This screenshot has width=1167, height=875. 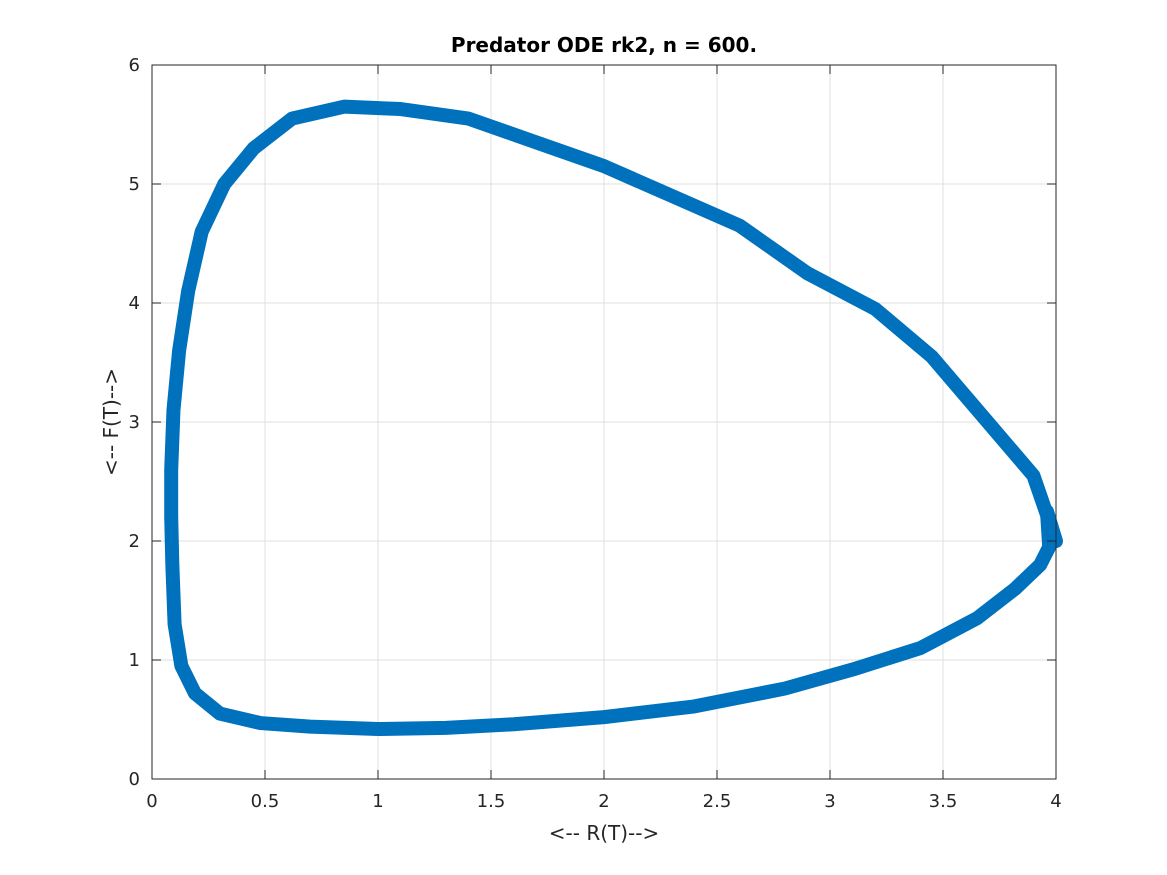 I want to click on y-tick-label: 1, so click(x=134, y=660).